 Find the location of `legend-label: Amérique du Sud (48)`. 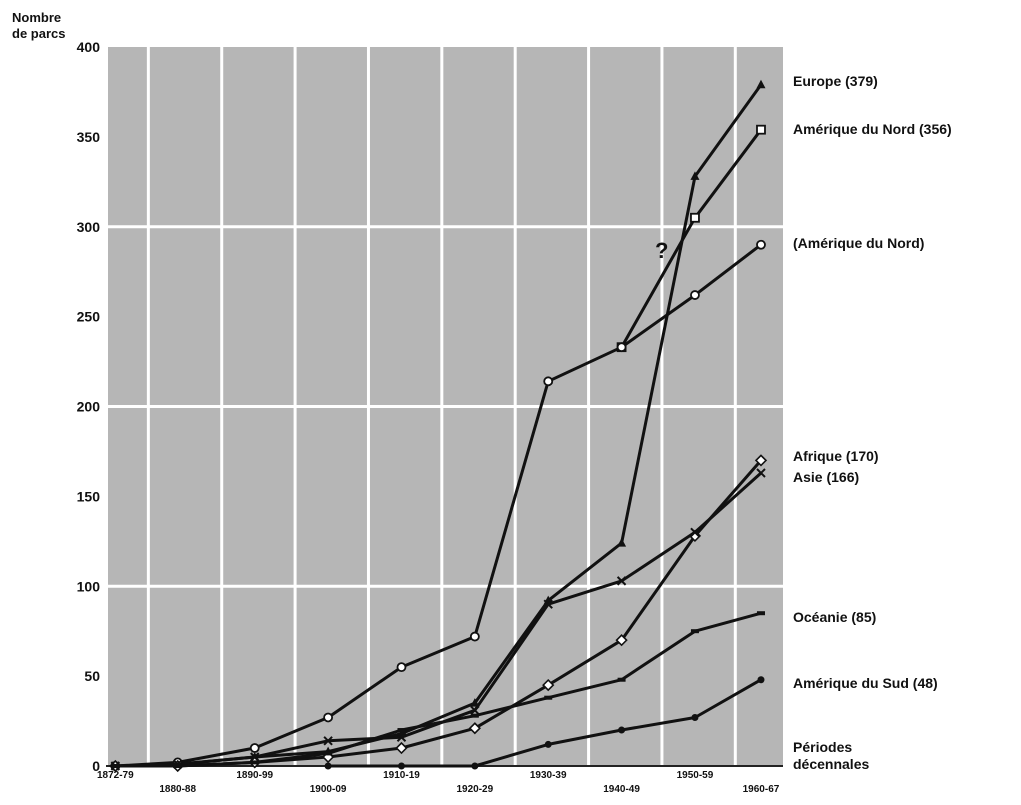

legend-label: Amérique du Sud (48) is located at coordinates (865, 683).